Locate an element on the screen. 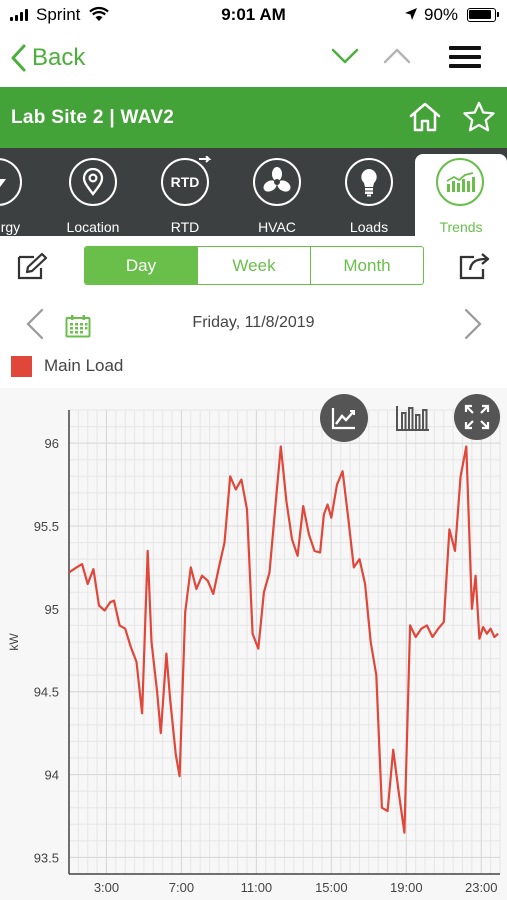  tab-energy: Energy is located at coordinates (21, 192).